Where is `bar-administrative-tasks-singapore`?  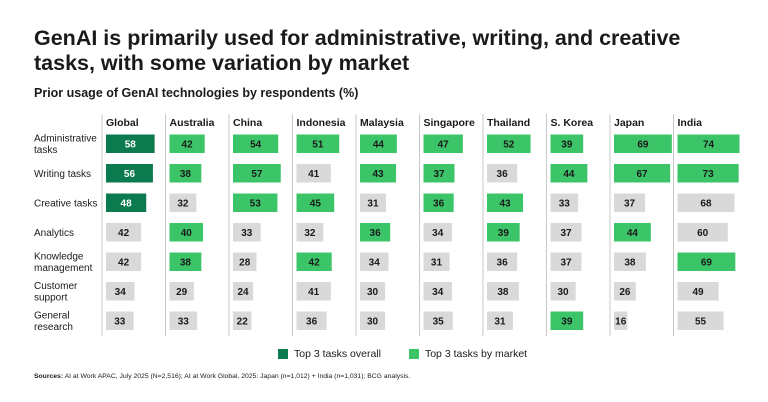 bar-administrative-tasks-singapore is located at coordinates (443, 143).